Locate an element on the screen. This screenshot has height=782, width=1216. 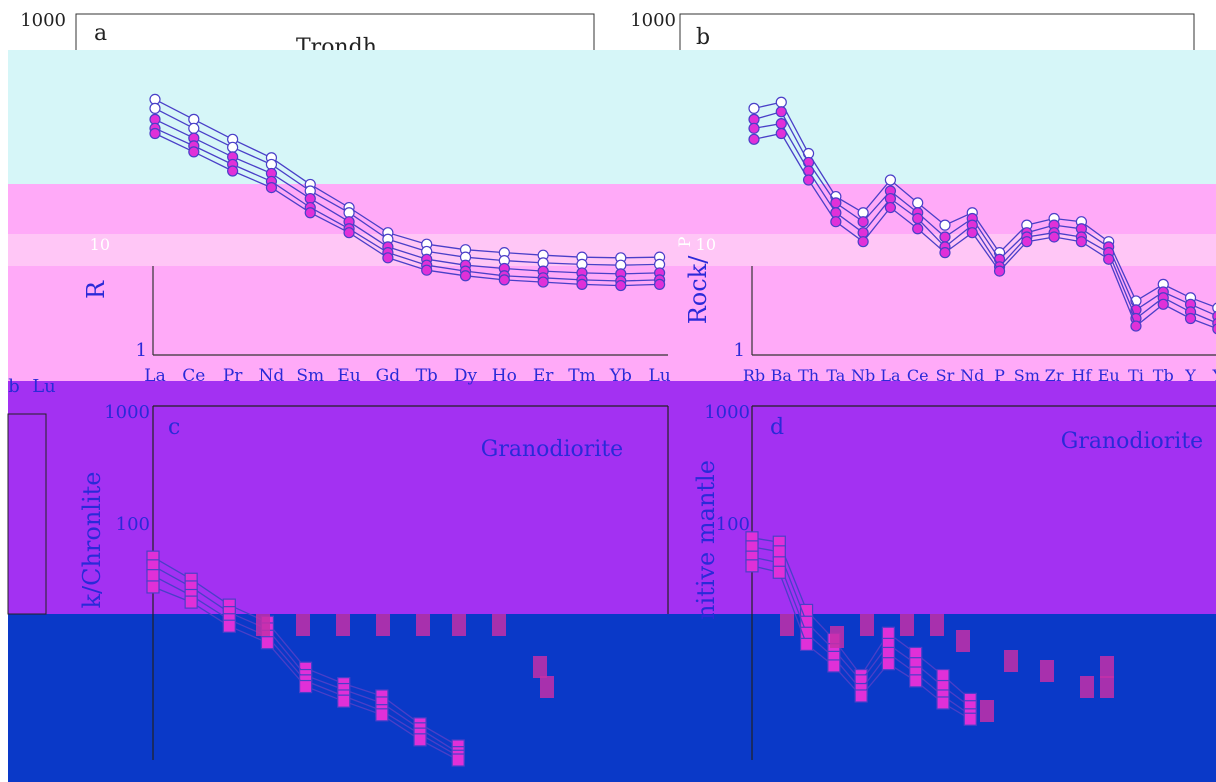
panel-d-ylabel: nitive mantle is located at coordinates (706, 540).